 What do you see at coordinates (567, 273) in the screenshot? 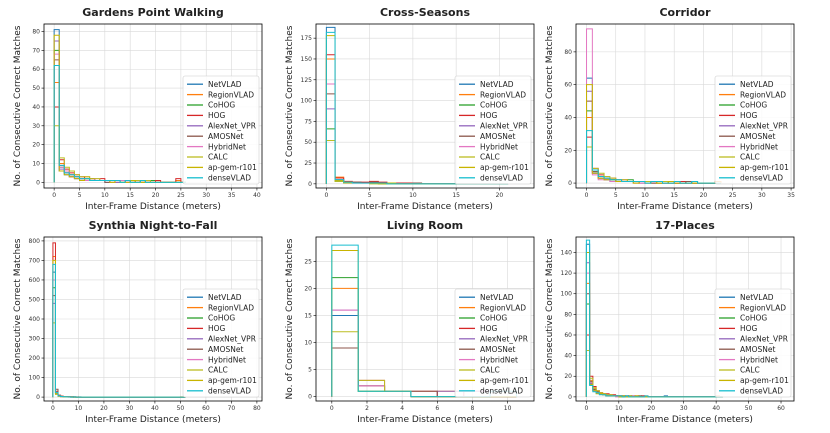
I see `y-tick-label: 120` at bounding box center [567, 273].